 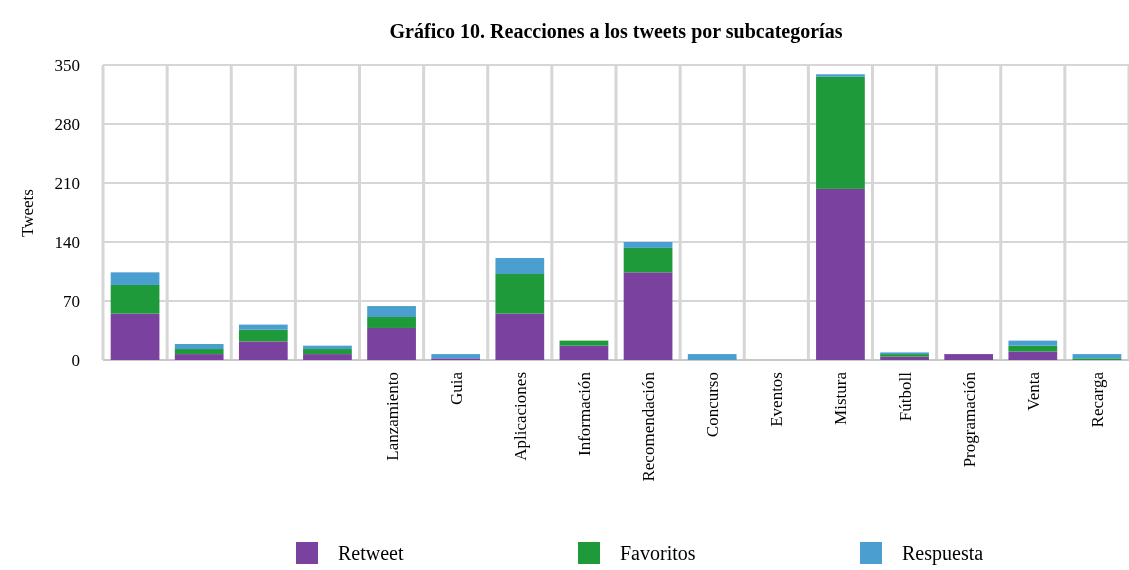 What do you see at coordinates (777, 399) in the screenshot?
I see `x-tick-label: Eventos` at bounding box center [777, 399].